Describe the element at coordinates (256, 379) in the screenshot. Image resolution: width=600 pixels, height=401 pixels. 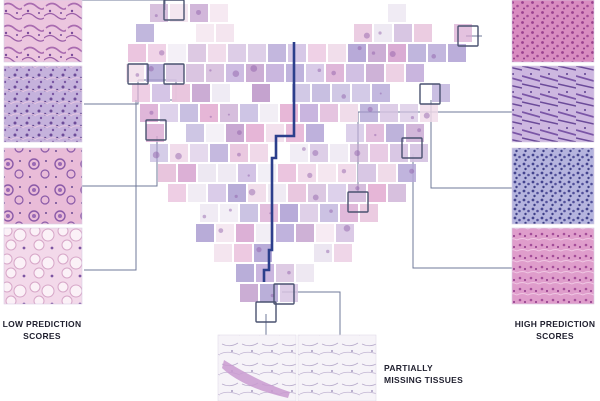
I see `missing-tissue-strip` at that location.